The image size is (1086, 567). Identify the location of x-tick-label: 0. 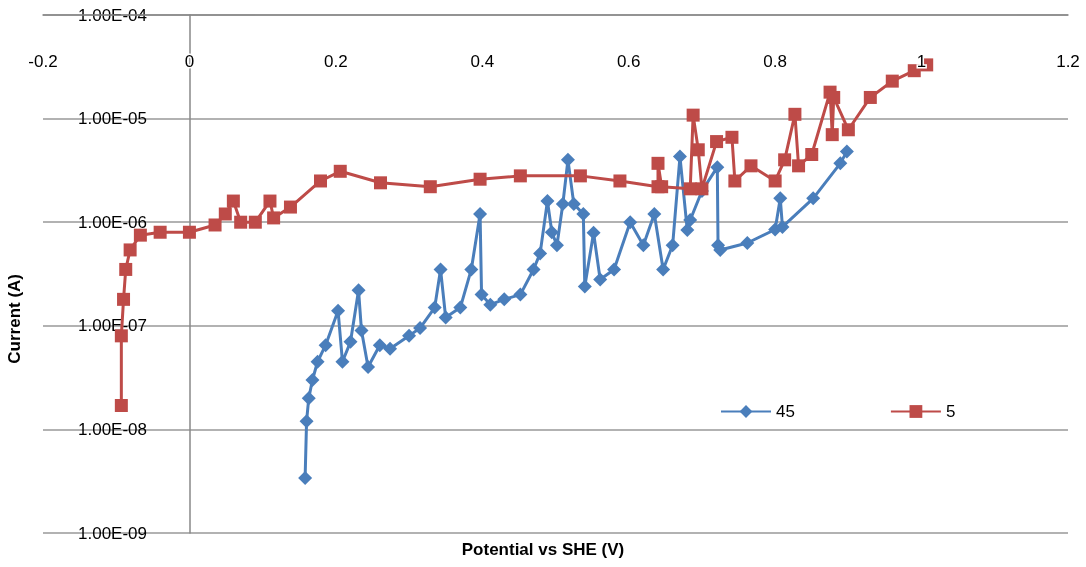
(189, 61).